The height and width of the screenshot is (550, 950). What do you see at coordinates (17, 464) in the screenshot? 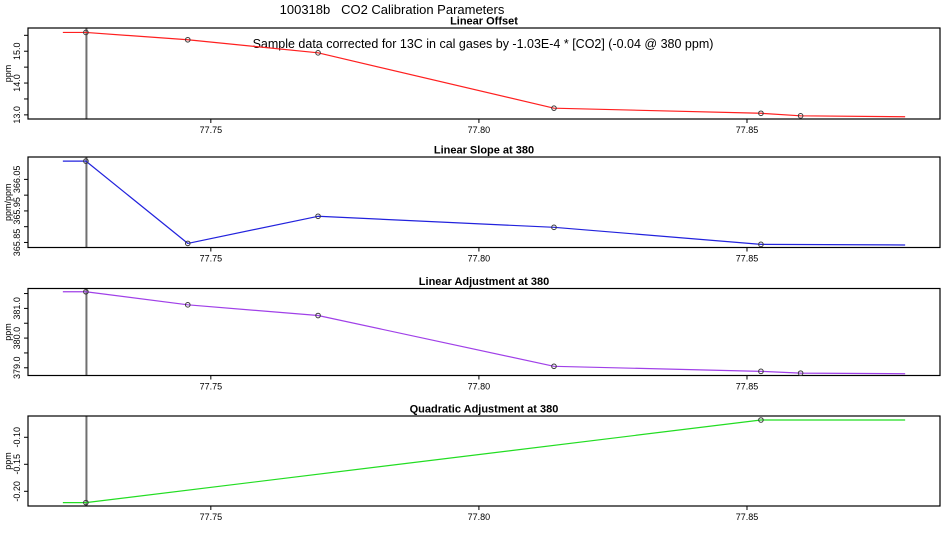
I see `y-tick-label: -0.15` at bounding box center [17, 464].